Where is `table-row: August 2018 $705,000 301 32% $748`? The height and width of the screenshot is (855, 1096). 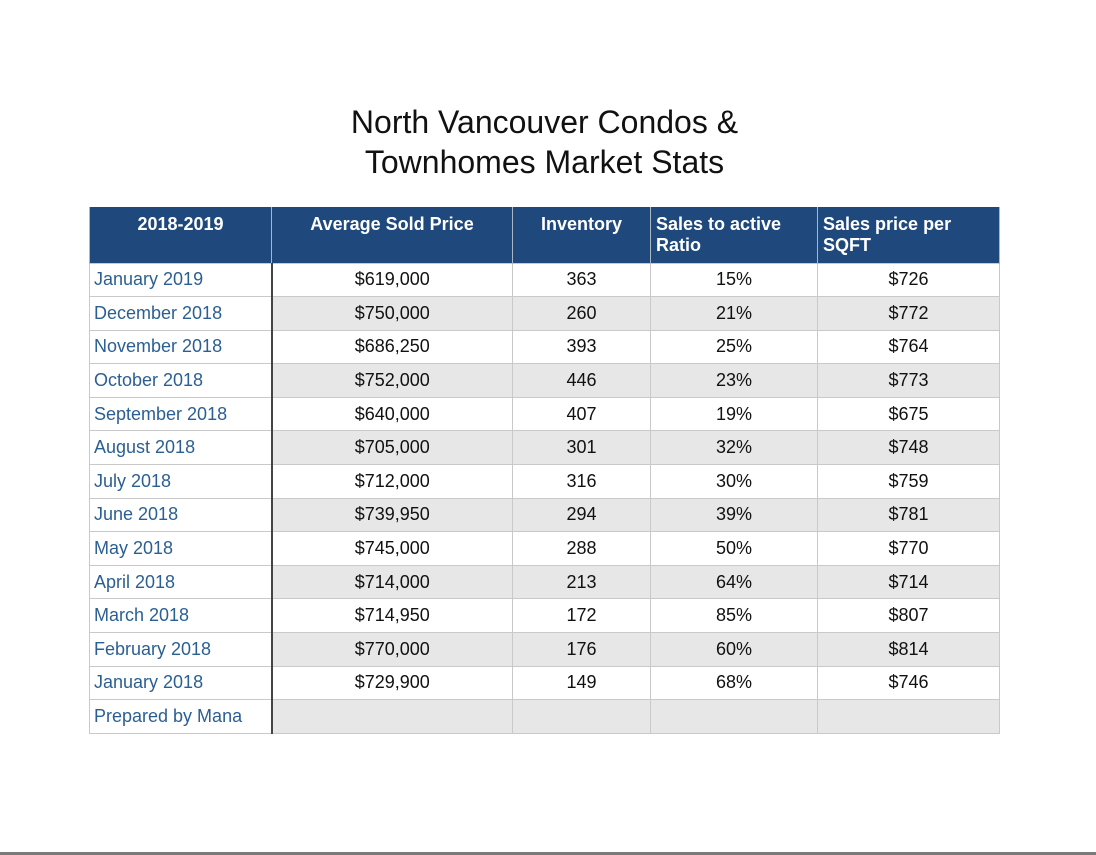
table-row: August 2018 $705,000 301 32% $748 is located at coordinates (544, 448).